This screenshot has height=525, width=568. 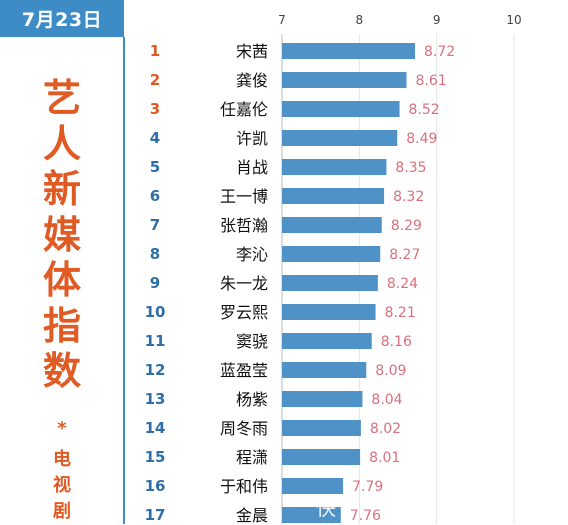 What do you see at coordinates (244, 486) in the screenshot?
I see `category-label: 于和伟` at bounding box center [244, 486].